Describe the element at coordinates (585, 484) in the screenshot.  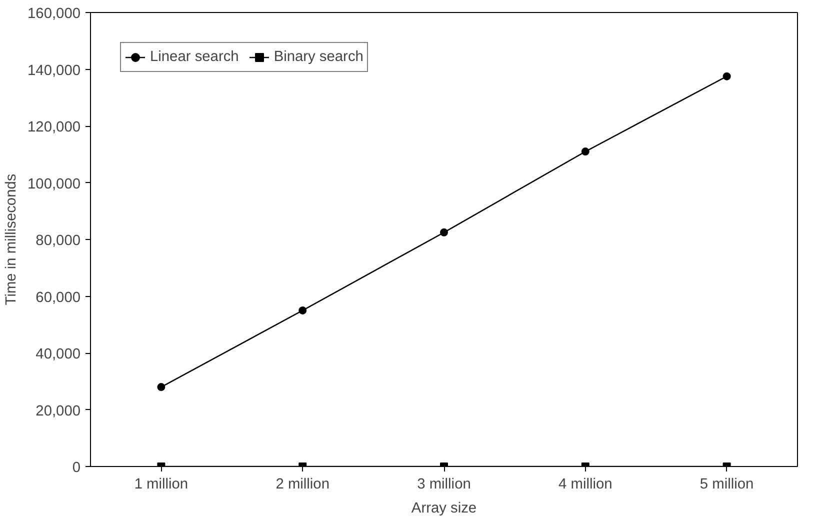
I see `x-tick-label: 4 million` at that location.